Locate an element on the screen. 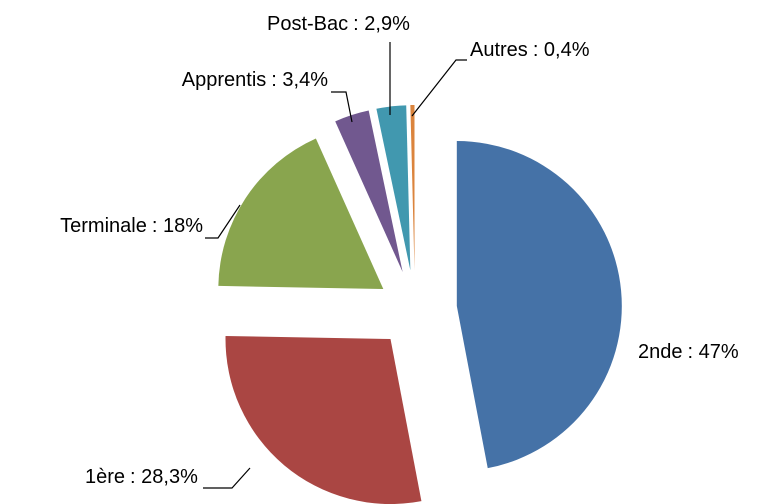 Image resolution: width=760 pixels, height=504 pixels. value-label: : 47% is located at coordinates (713, 352).